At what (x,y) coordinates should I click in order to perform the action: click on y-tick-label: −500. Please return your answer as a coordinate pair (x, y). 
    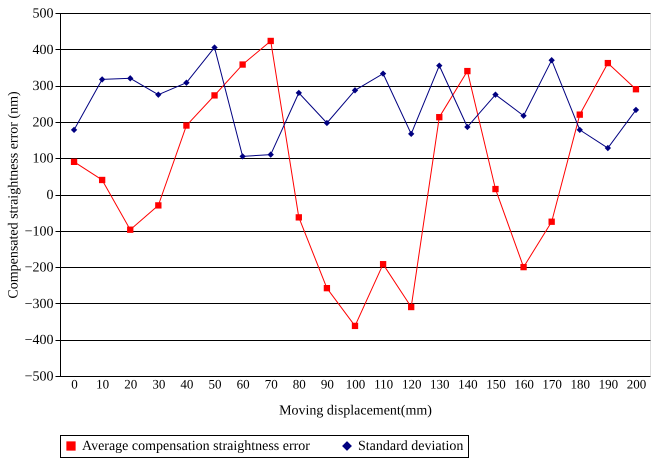
    Looking at the image, I should click on (39, 377).